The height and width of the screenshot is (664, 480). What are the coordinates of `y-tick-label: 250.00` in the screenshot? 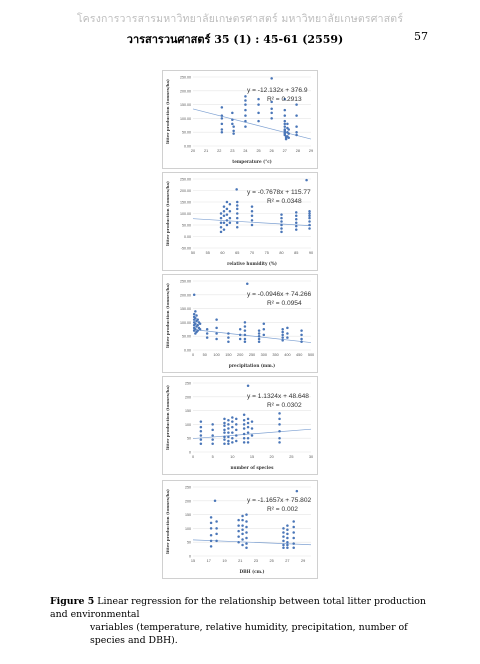 It's located at (185, 78).